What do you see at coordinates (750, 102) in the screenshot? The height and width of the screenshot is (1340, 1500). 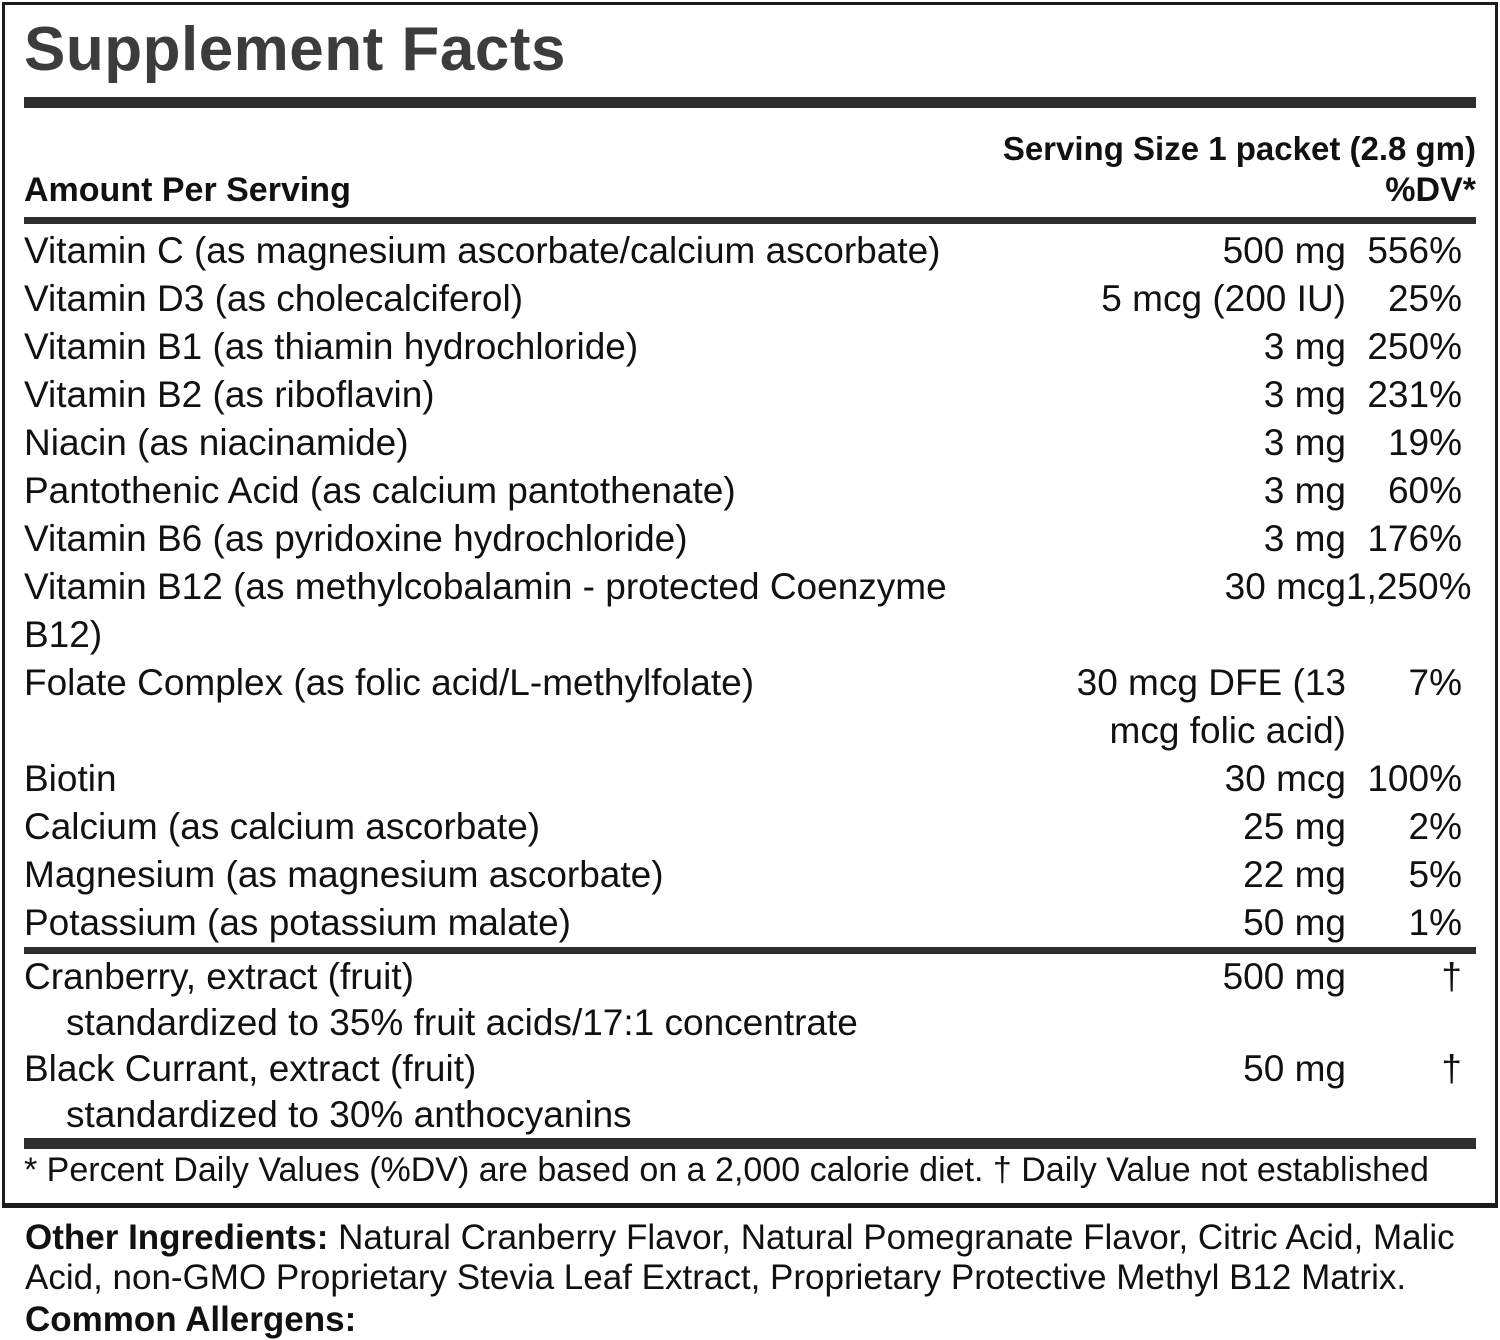 I see `title-divider` at bounding box center [750, 102].